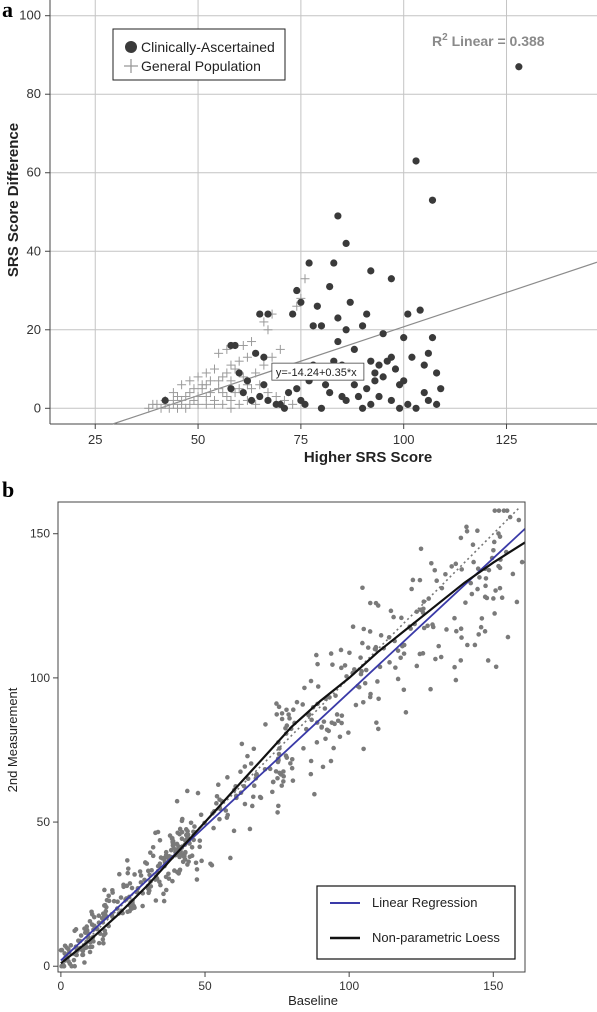 Image resolution: width=597 pixels, height=1012 pixels. Describe the element at coordinates (318, 371) in the screenshot. I see `fit-equation-box` at that location.